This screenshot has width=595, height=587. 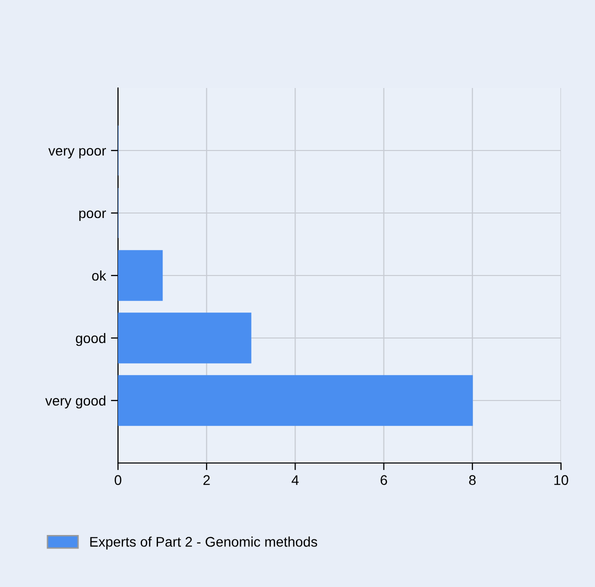 What do you see at coordinates (295, 480) in the screenshot?
I see `x-tick-label: 4` at bounding box center [295, 480].